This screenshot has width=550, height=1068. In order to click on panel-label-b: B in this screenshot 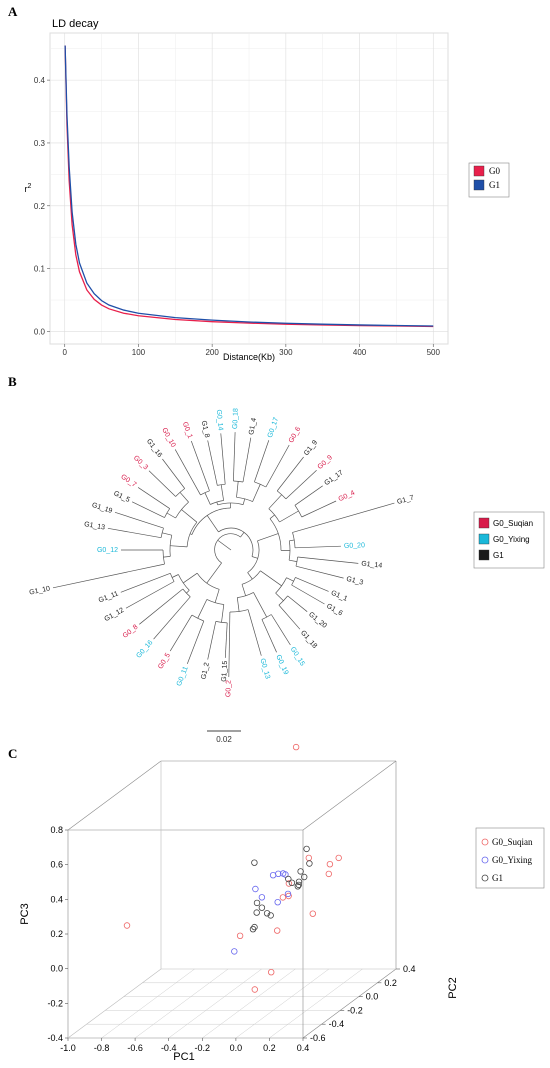, I will do `click(12, 381)`.